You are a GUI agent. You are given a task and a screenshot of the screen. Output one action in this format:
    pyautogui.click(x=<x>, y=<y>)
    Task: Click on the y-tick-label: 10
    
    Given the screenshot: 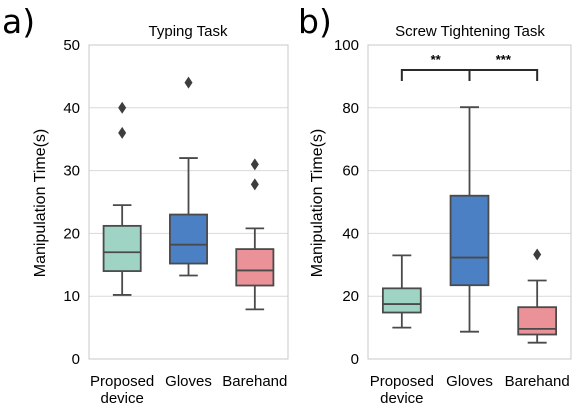 What is the action you would take?
    pyautogui.click(x=71, y=296)
    